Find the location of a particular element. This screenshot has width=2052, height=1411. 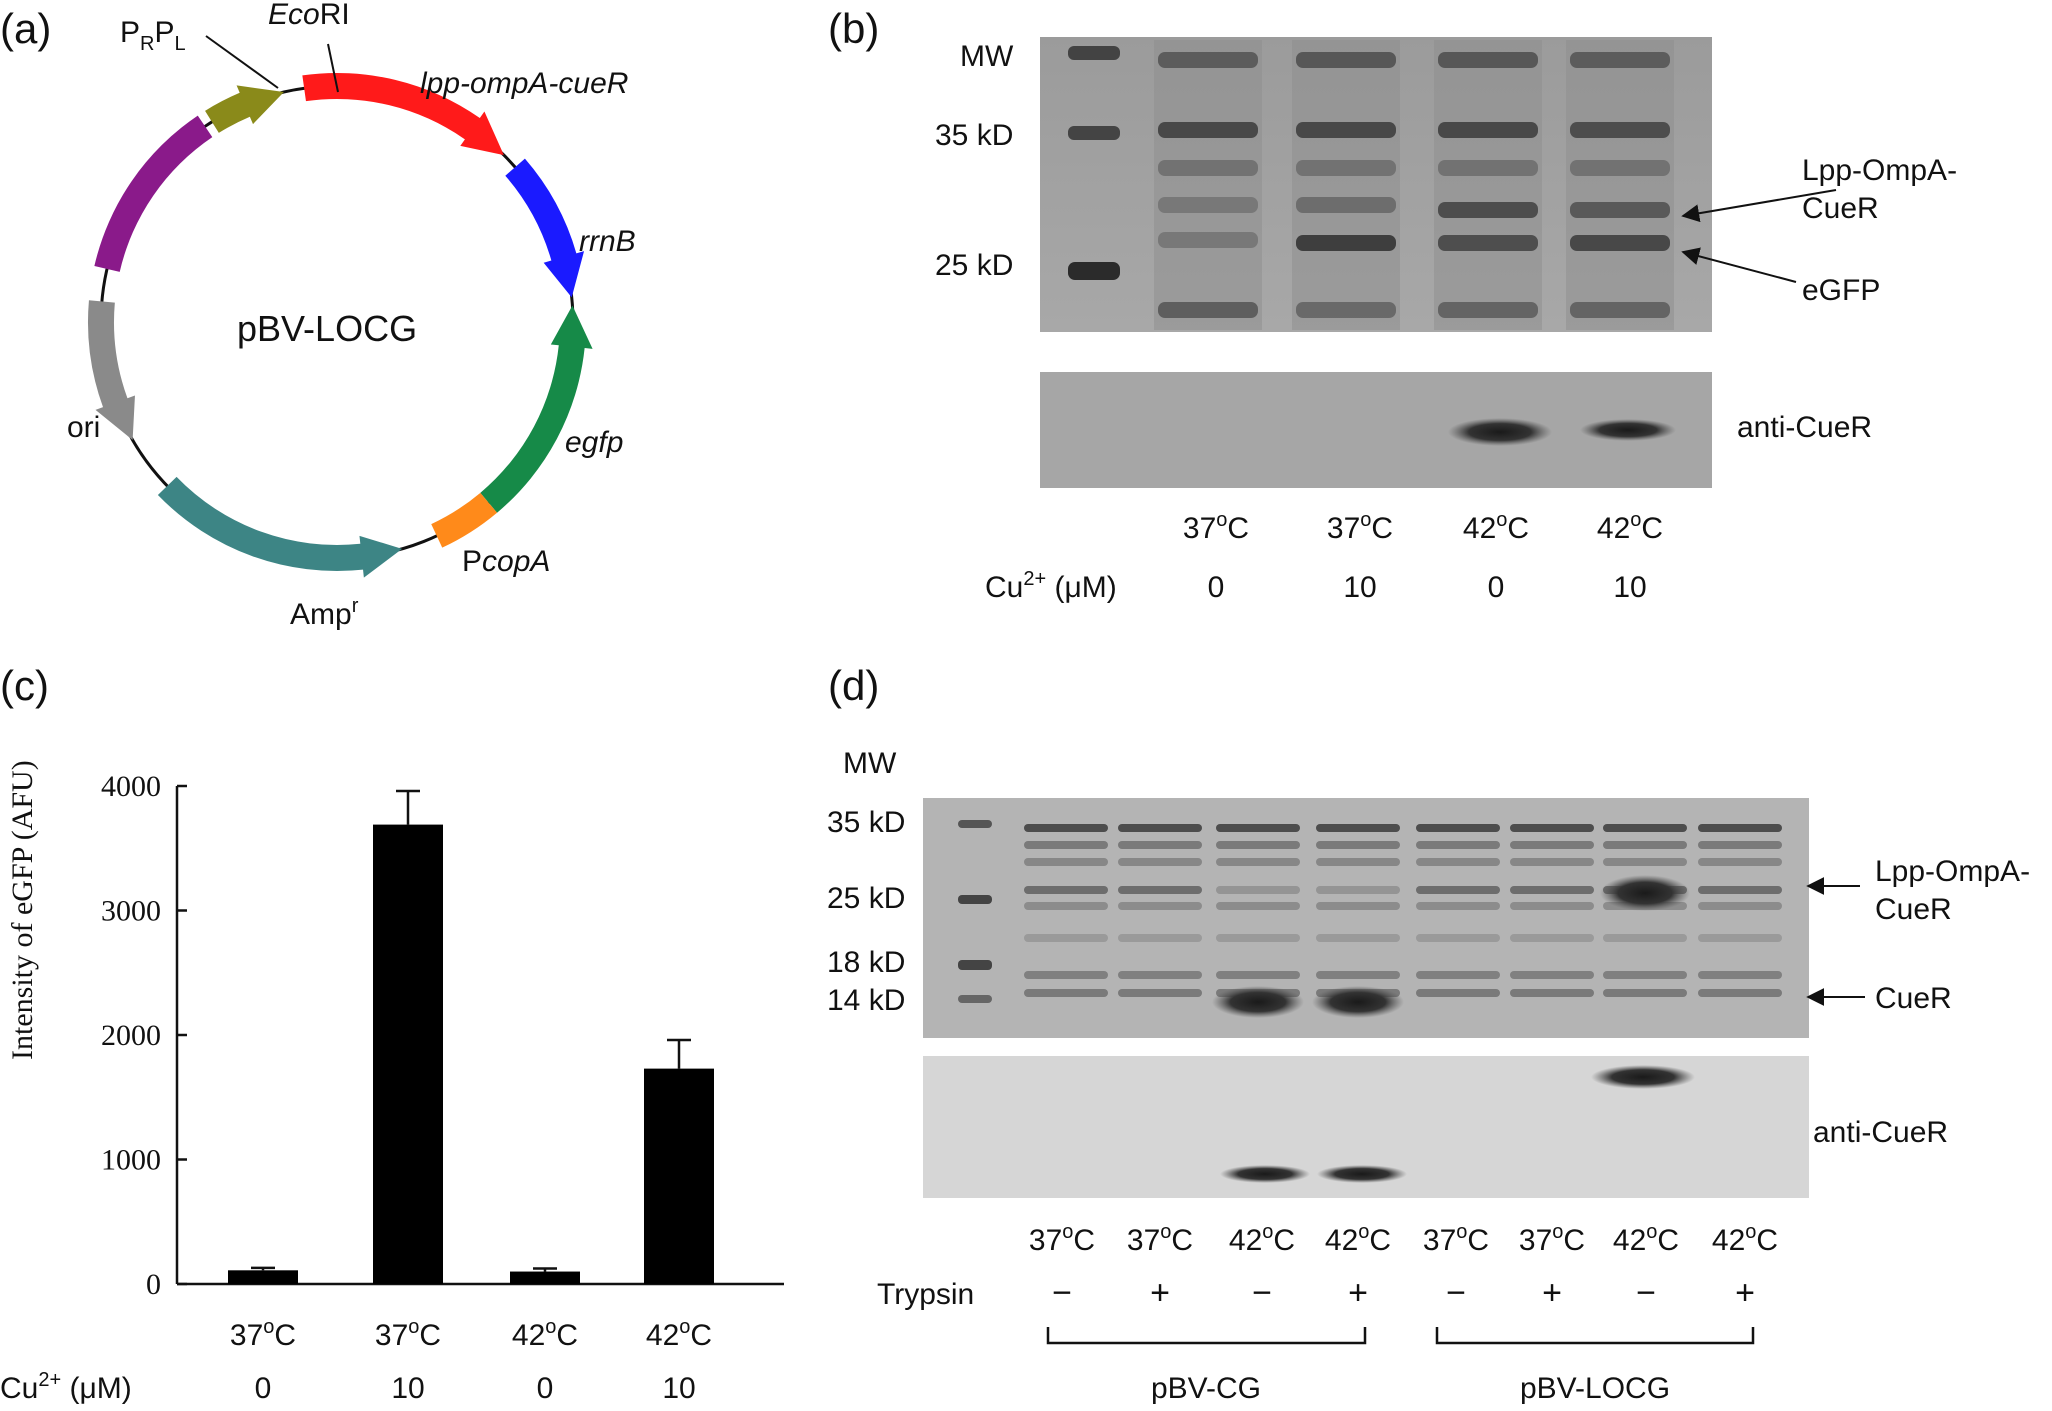

panel-d-temp-0: 37oC is located at coordinates (1062, 1239).